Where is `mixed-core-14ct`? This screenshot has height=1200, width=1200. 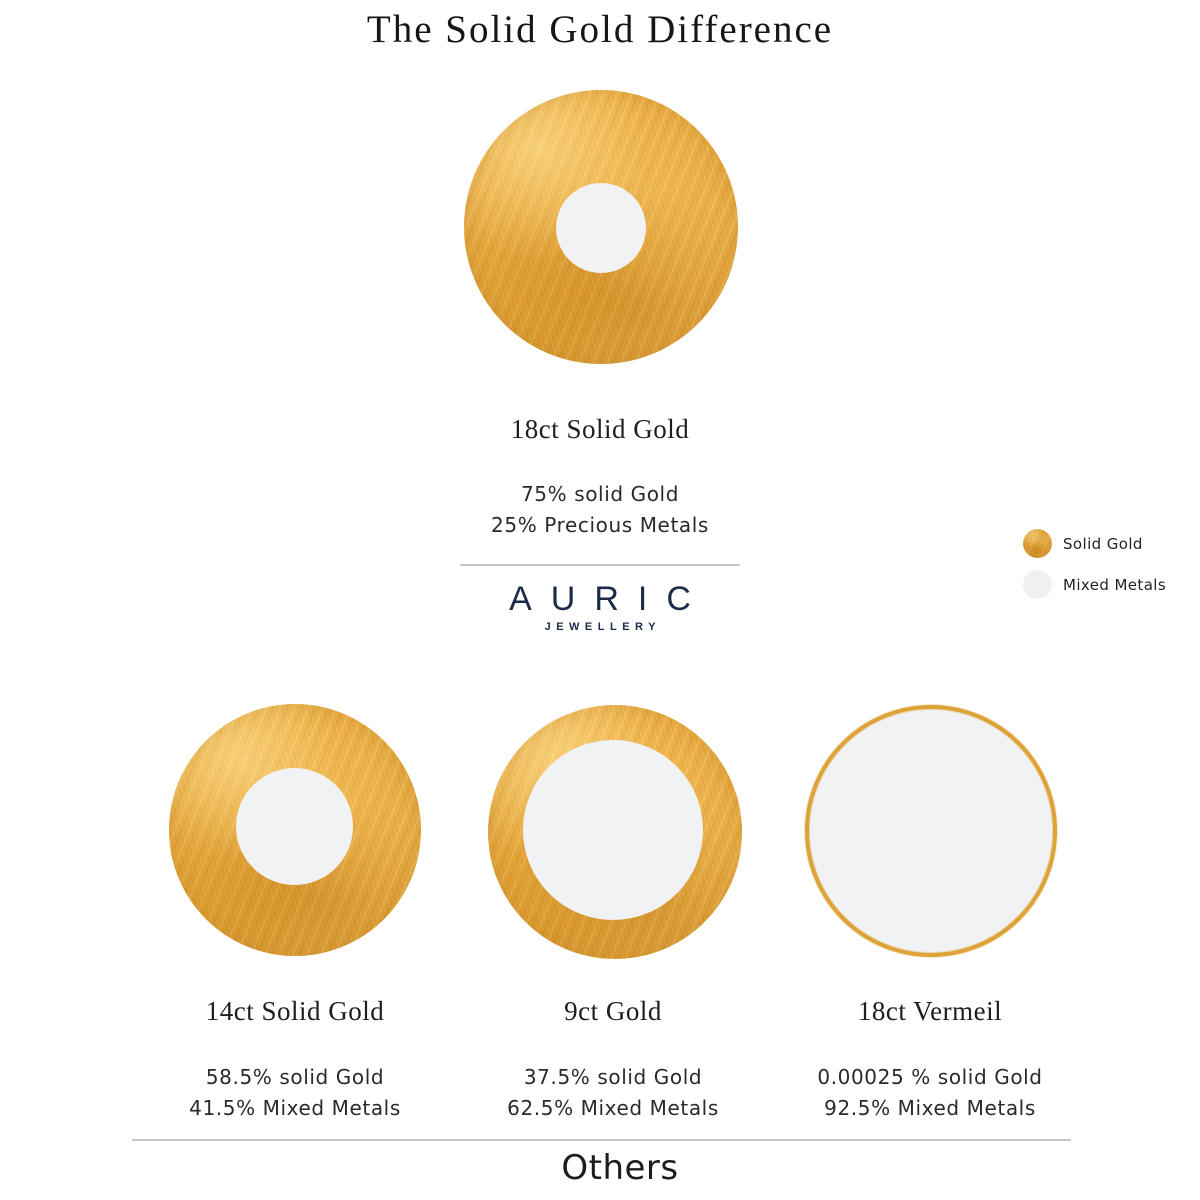 mixed-core-14ct is located at coordinates (294, 826).